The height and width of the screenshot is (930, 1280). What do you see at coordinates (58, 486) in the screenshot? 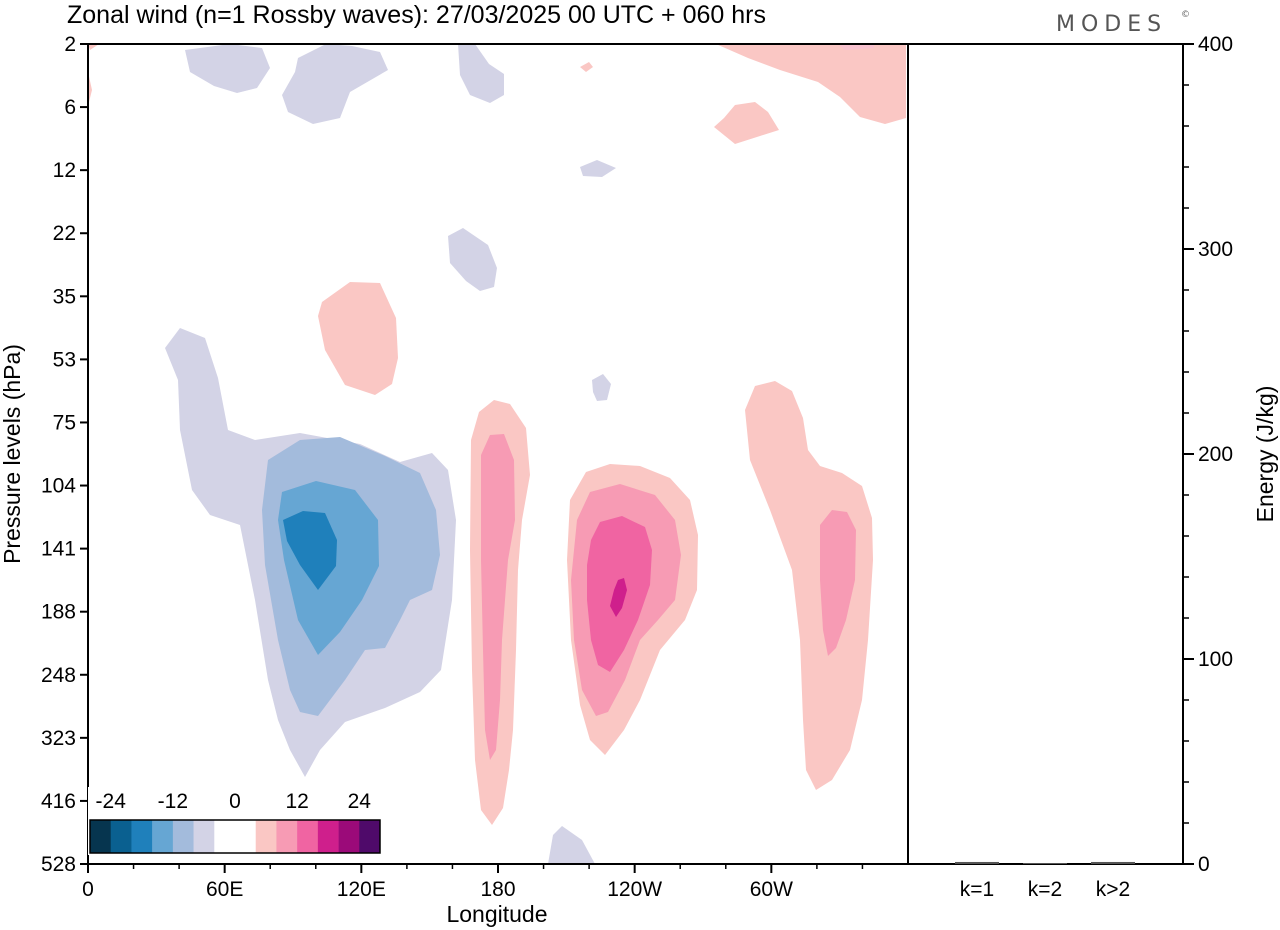
I see `pressure-tick-label: 104` at bounding box center [58, 486].